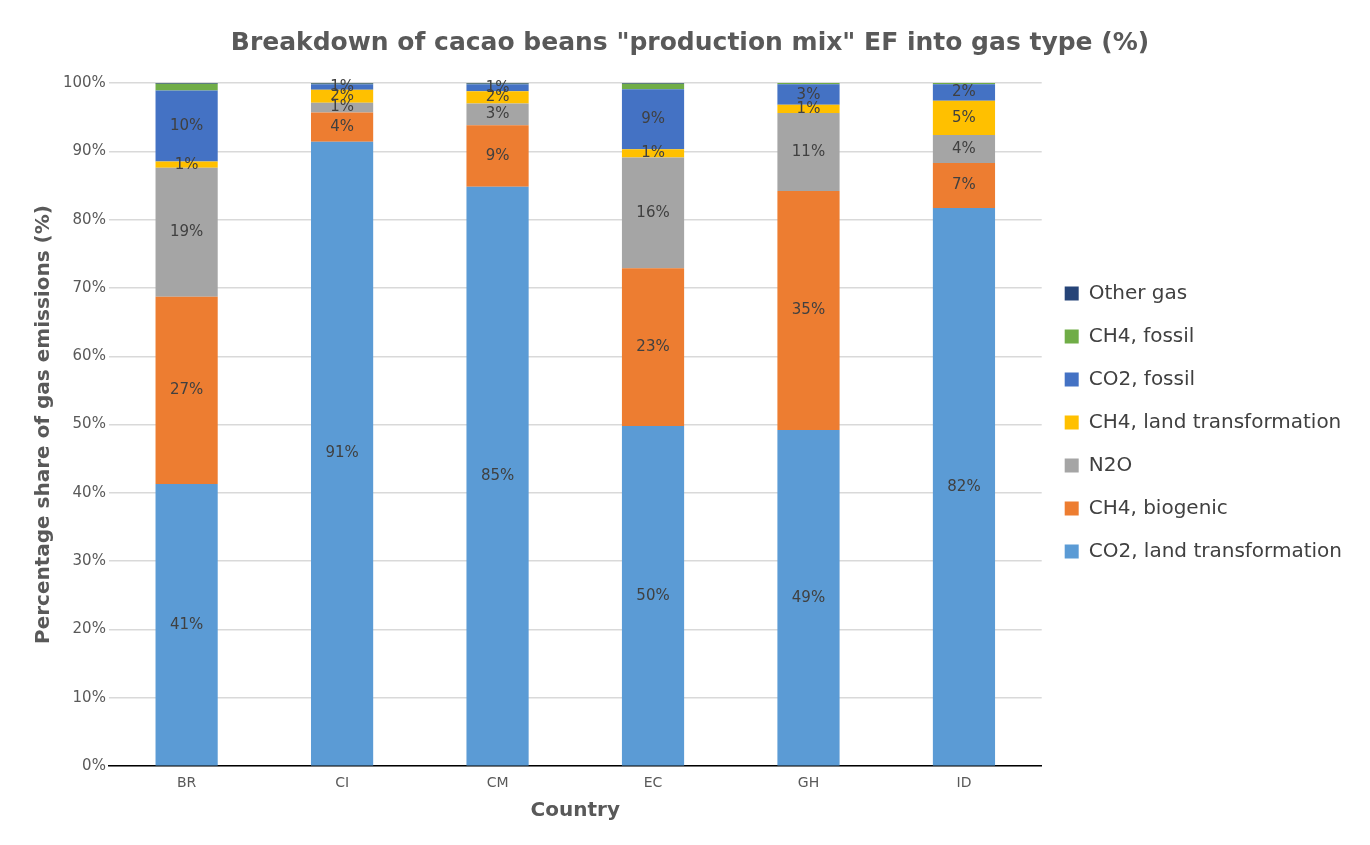 The height and width of the screenshot is (845, 1370). Describe the element at coordinates (964, 184) in the screenshot. I see `data-label: 7%` at that location.